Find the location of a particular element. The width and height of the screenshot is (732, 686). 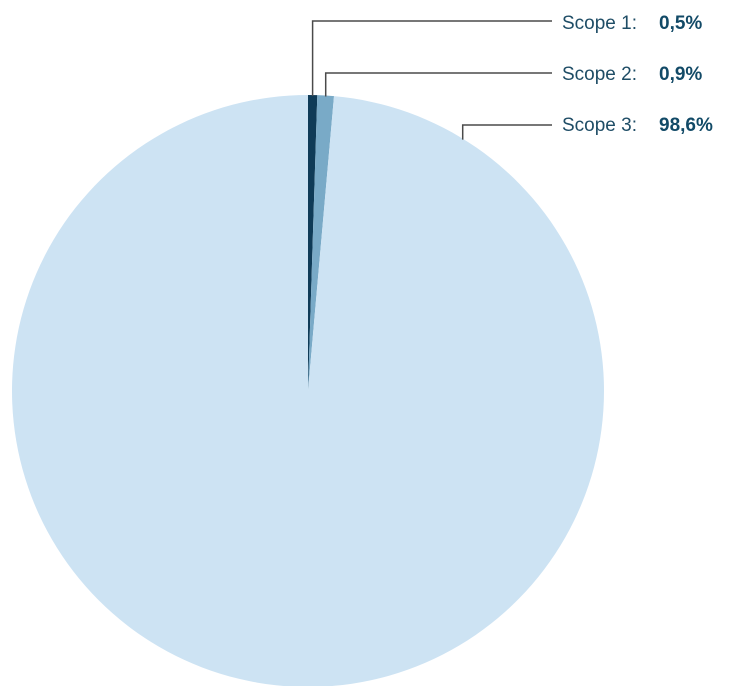

slice-label-scope-1: Scope 1: is located at coordinates (599, 23).